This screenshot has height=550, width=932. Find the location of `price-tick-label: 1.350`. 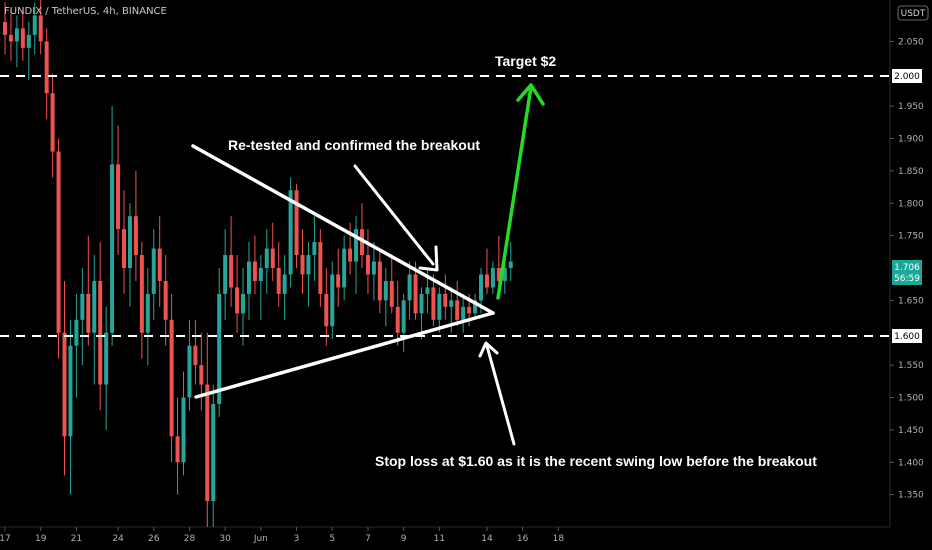

price-tick-label: 1.350 is located at coordinates (911, 496).